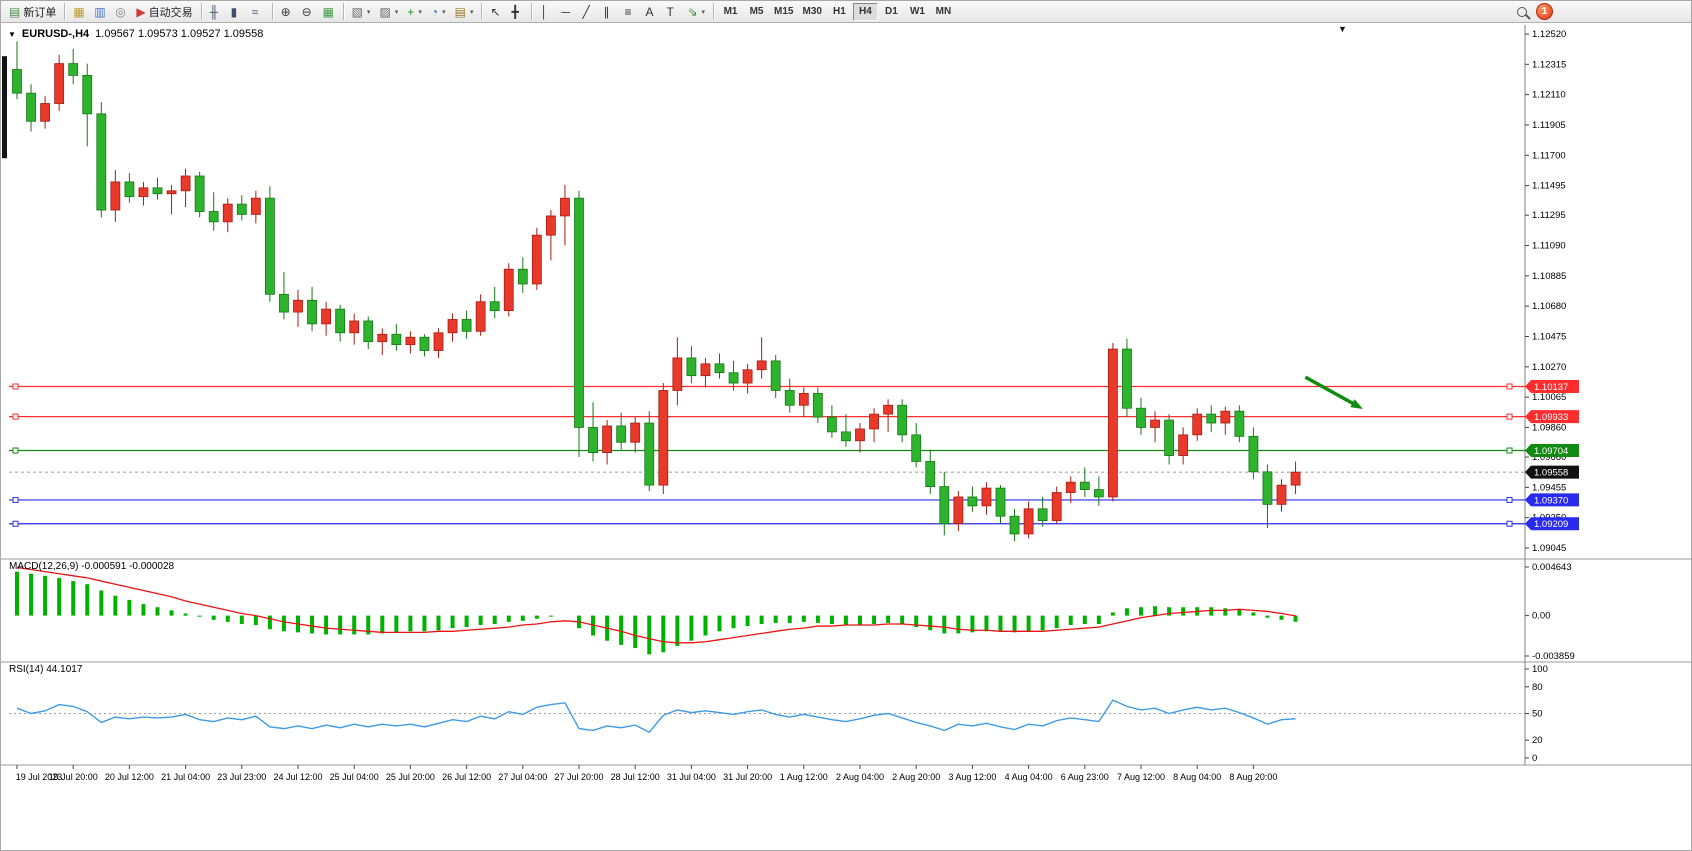 The image size is (1692, 851). What do you see at coordinates (385, 11) in the screenshot?
I see `profiles-icon: ▨` at bounding box center [385, 11].